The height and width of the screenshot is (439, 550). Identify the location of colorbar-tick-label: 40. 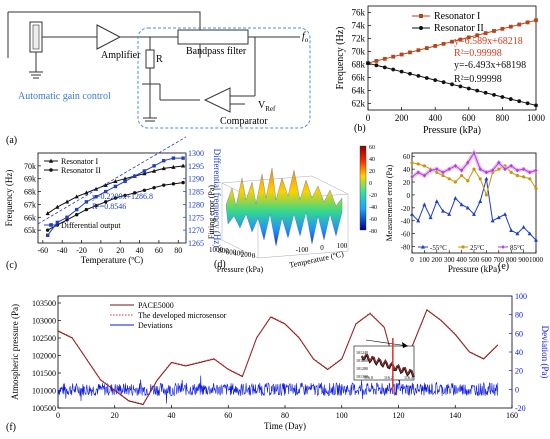
(372, 160).